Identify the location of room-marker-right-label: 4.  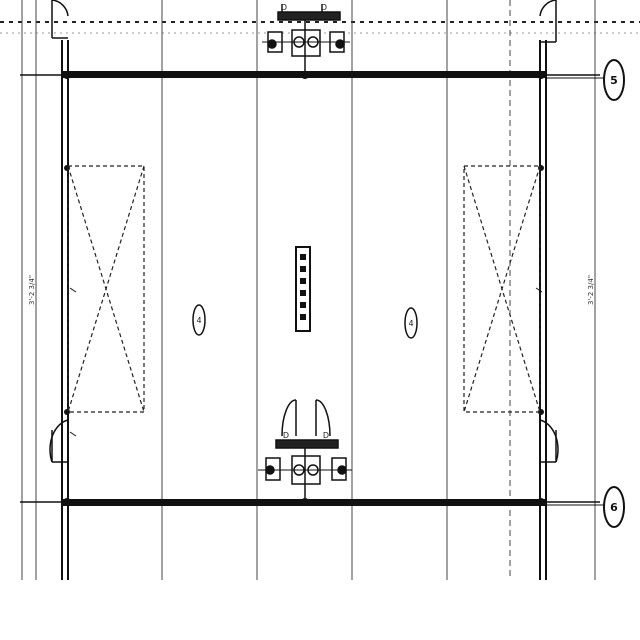
(410, 323).